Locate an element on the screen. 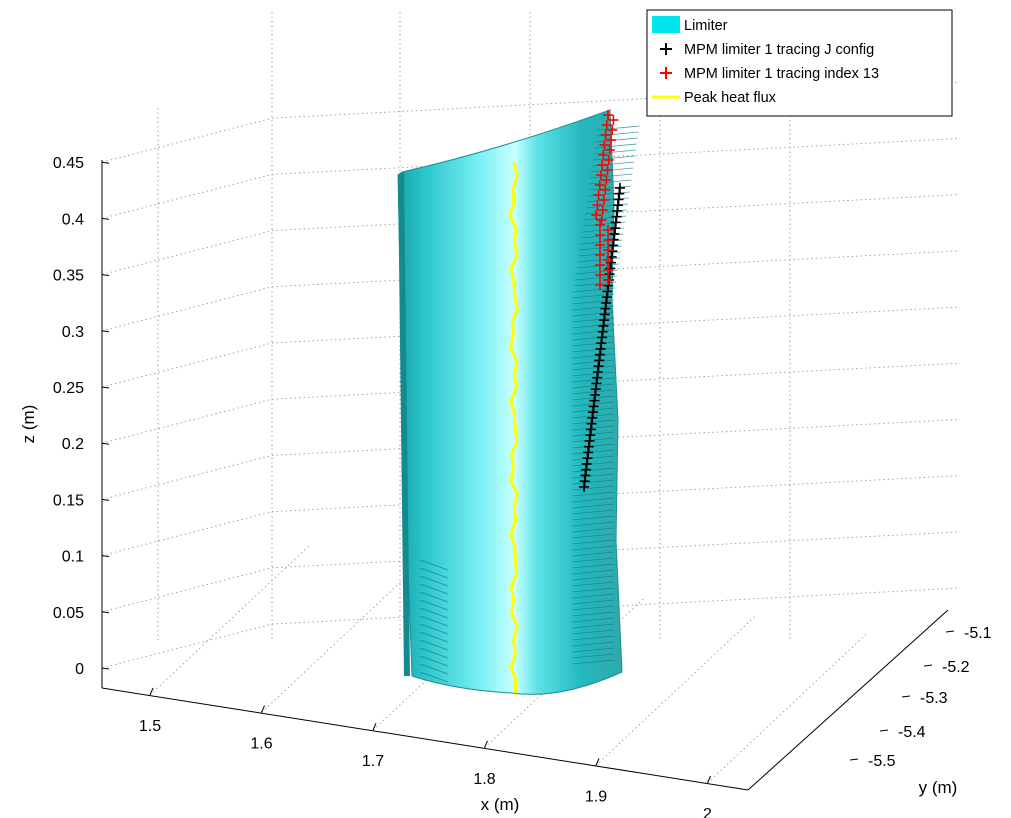 The width and height of the screenshot is (1011, 818). legend-label-index-13: MPM limiter 1 tracing index 13 is located at coordinates (781, 74).